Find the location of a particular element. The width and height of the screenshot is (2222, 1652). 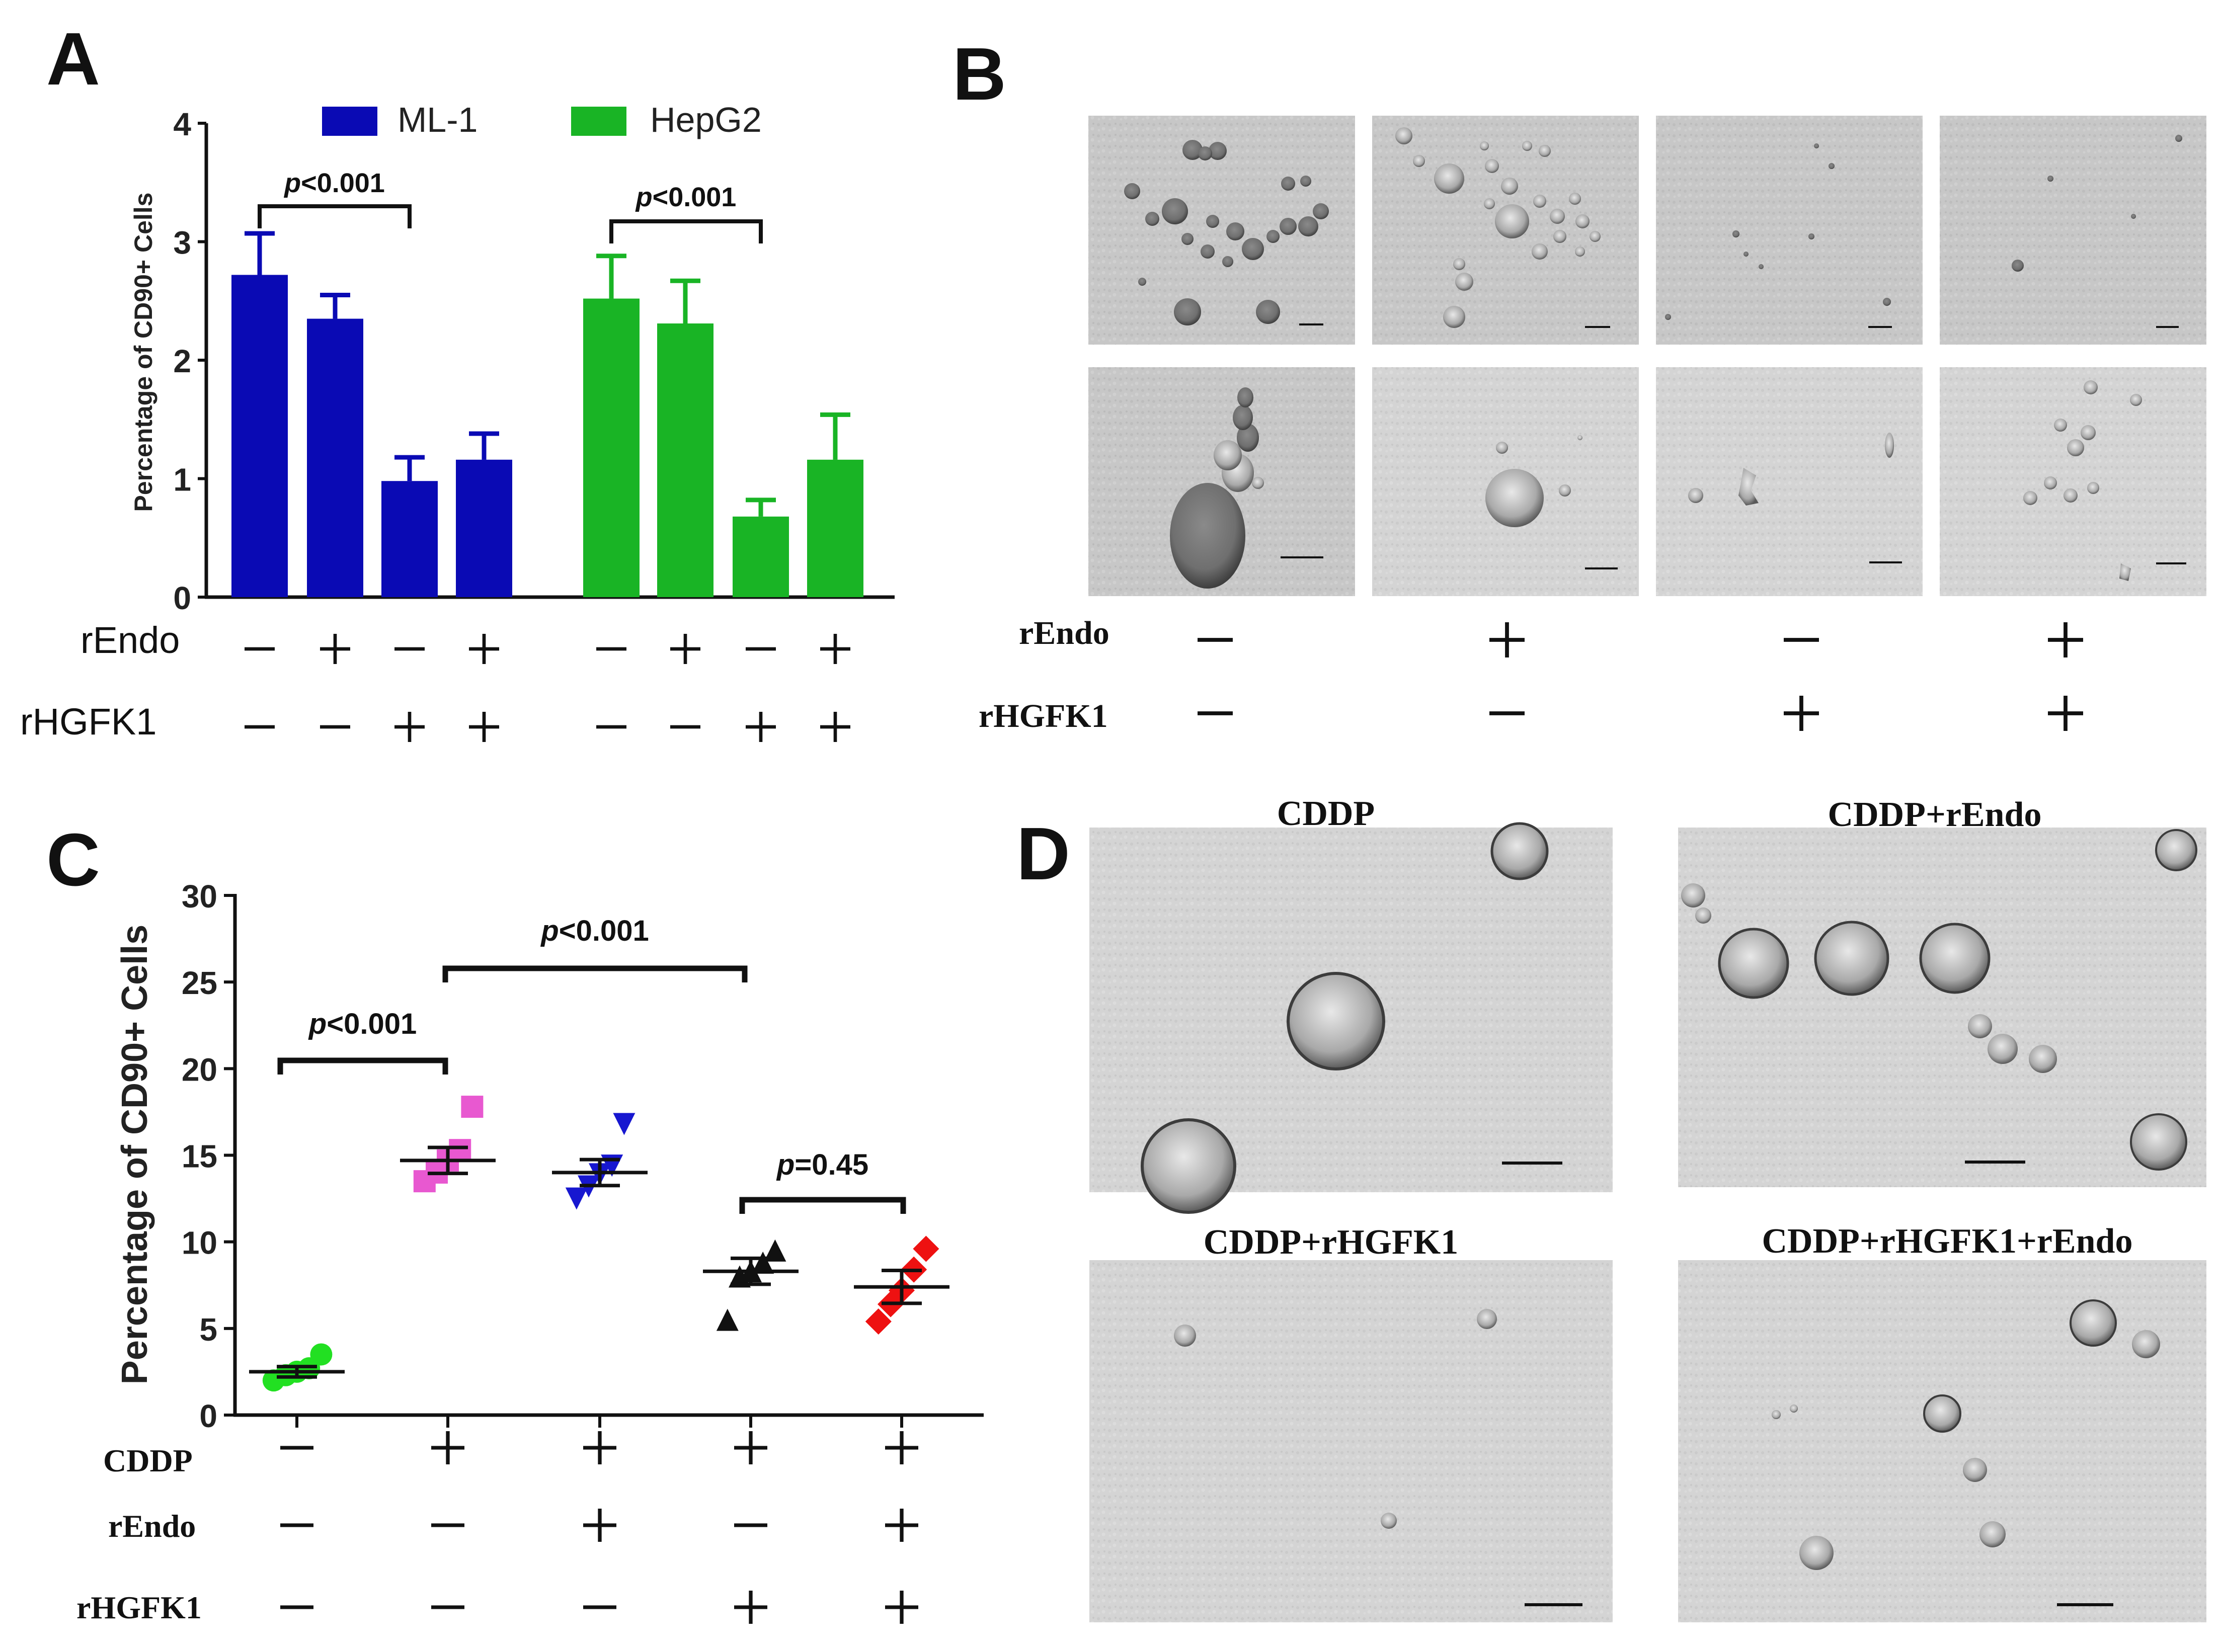

panel-c-p-value-value: =0.45 is located at coordinates (831, 1164).